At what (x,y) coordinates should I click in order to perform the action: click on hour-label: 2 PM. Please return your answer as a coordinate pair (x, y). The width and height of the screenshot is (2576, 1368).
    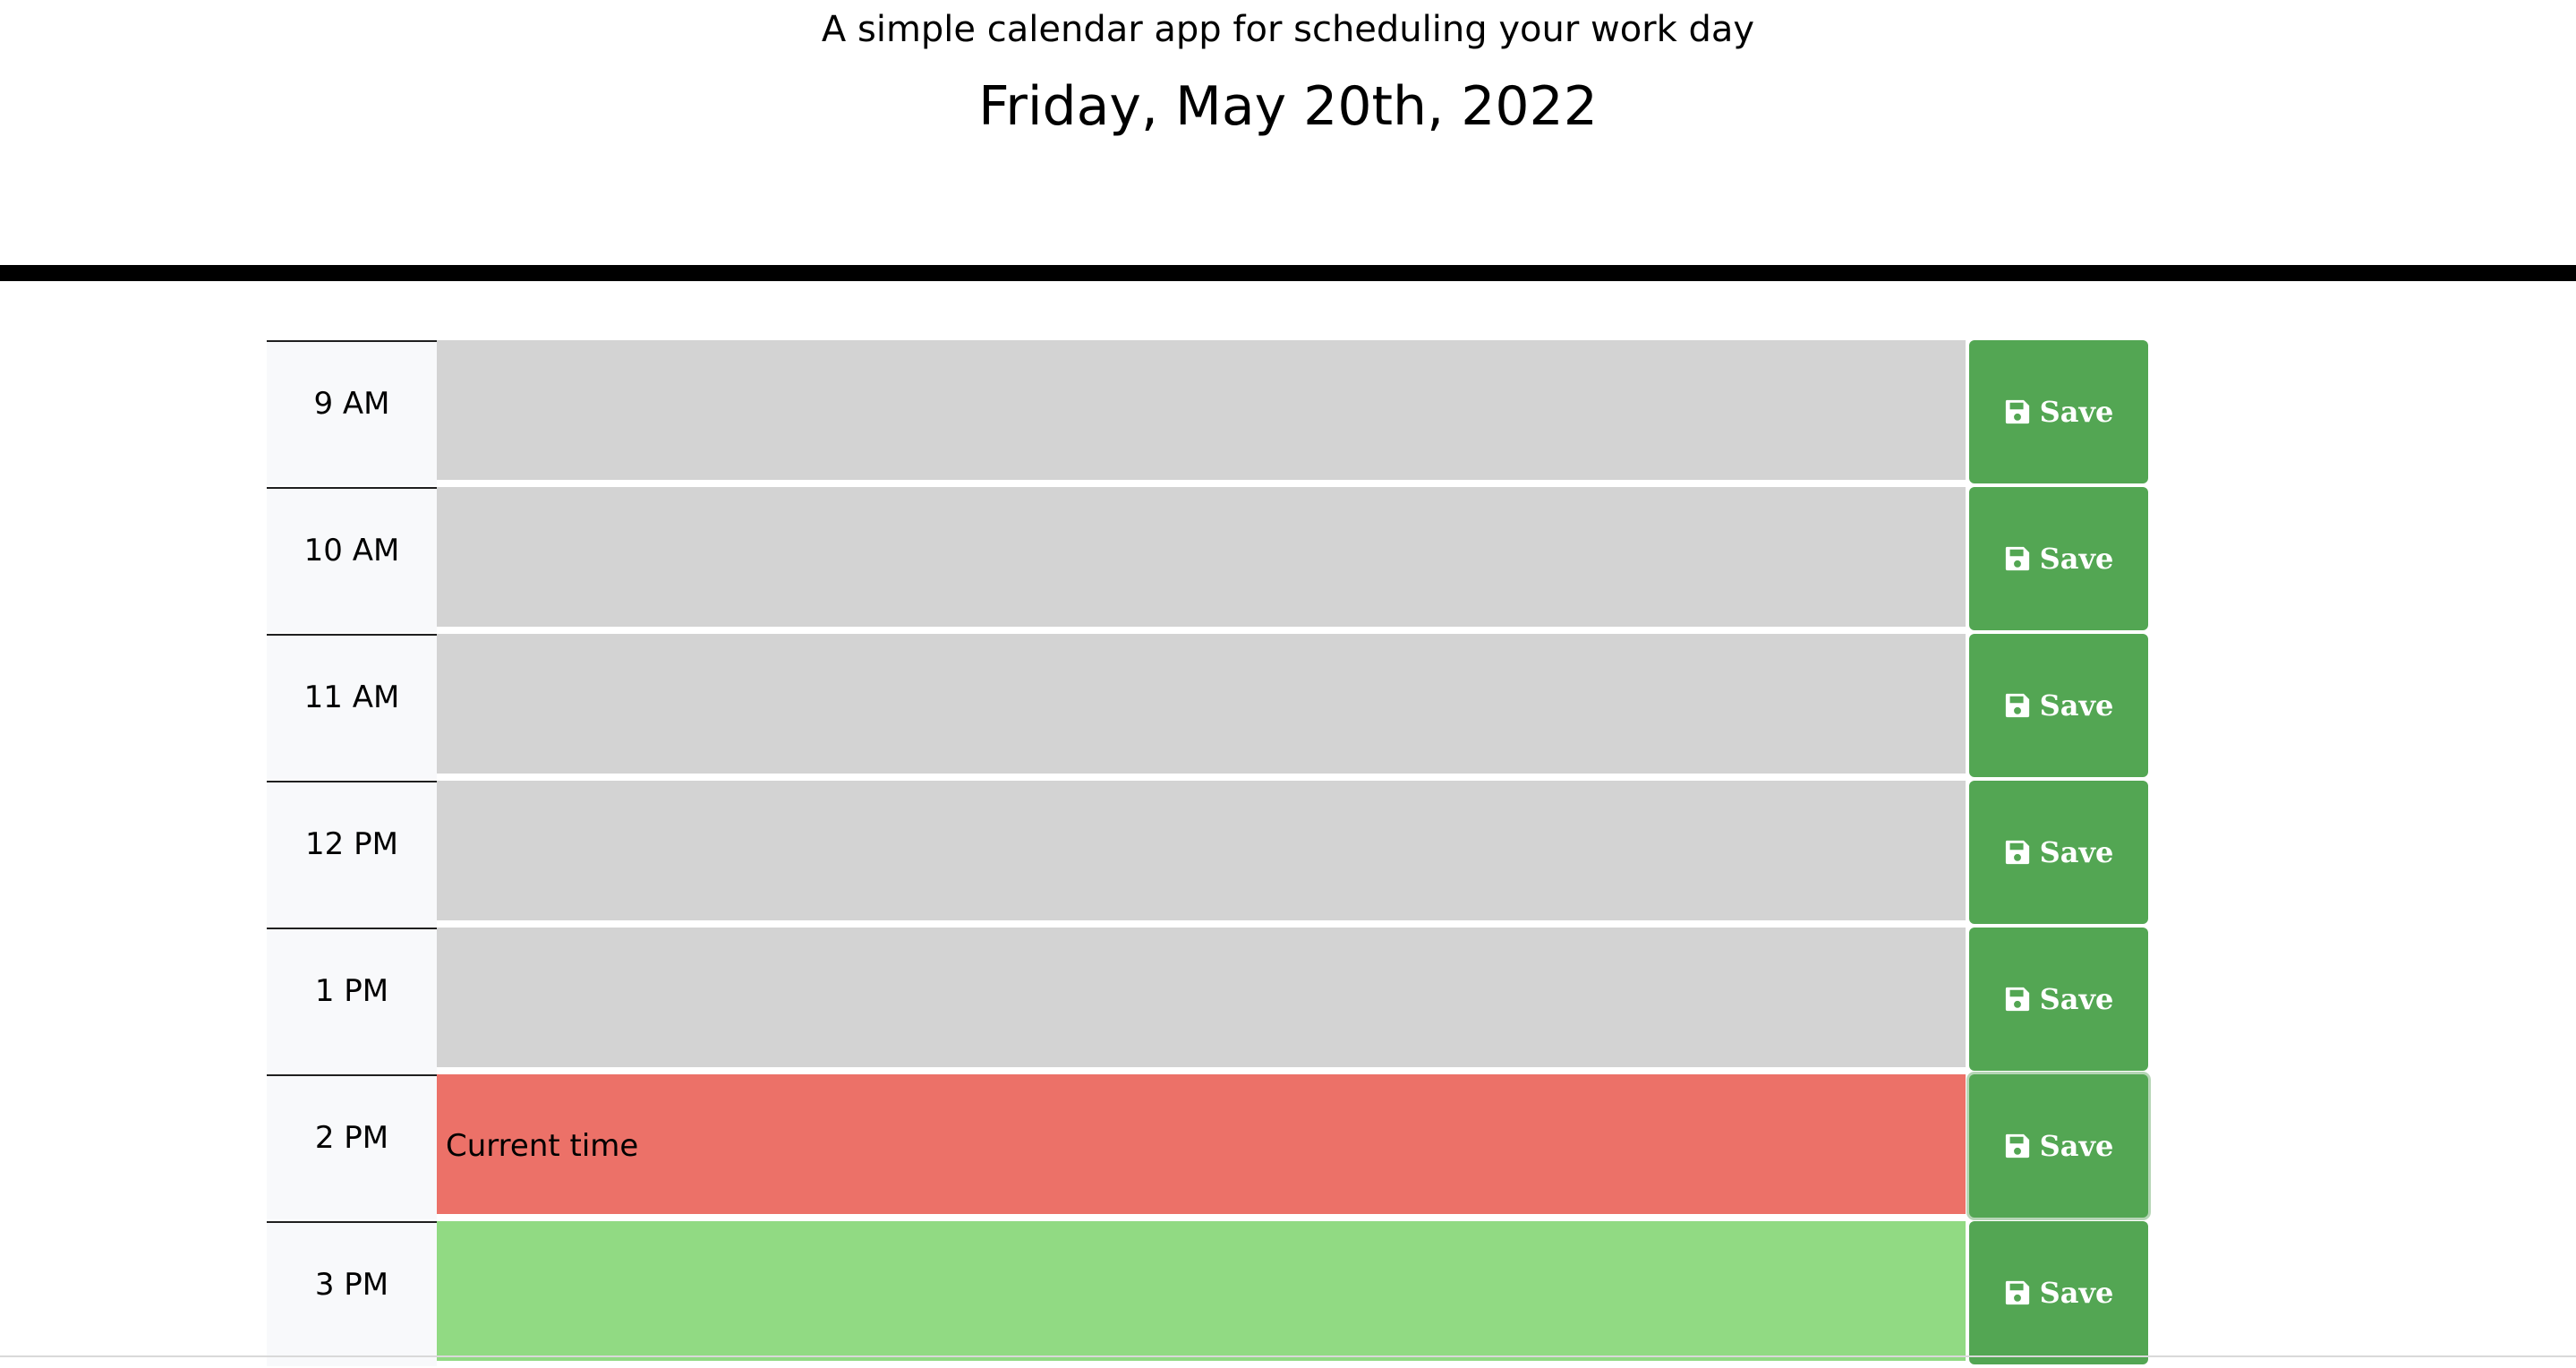
    Looking at the image, I should click on (352, 1146).